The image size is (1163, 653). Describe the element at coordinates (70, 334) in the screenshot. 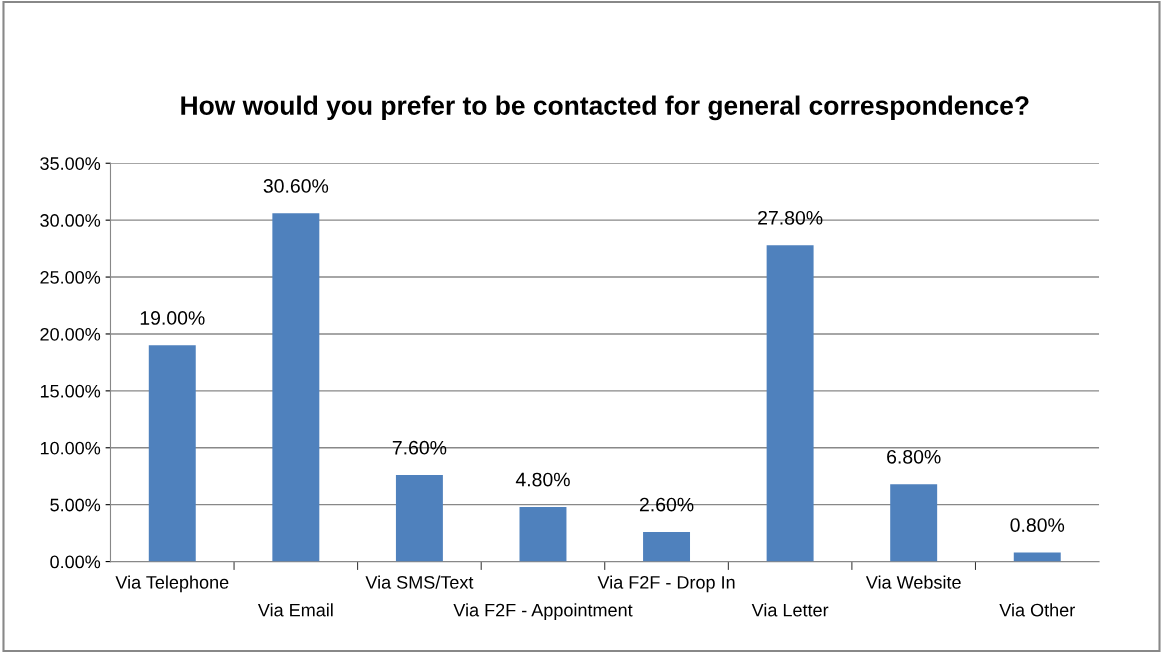

I see `y-tick-label: 20.00%` at that location.